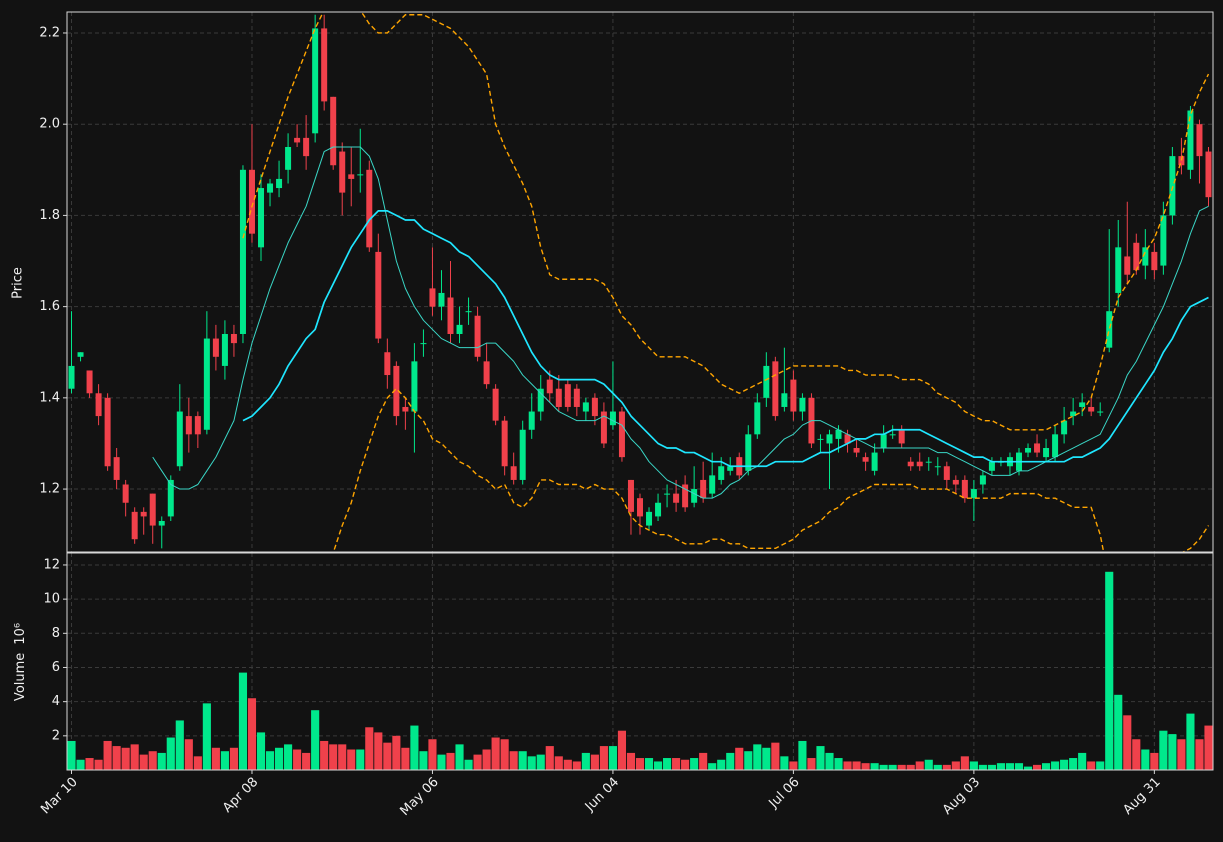 The image size is (1223, 842). I want to click on volume-tick-label: 4, so click(56, 701).